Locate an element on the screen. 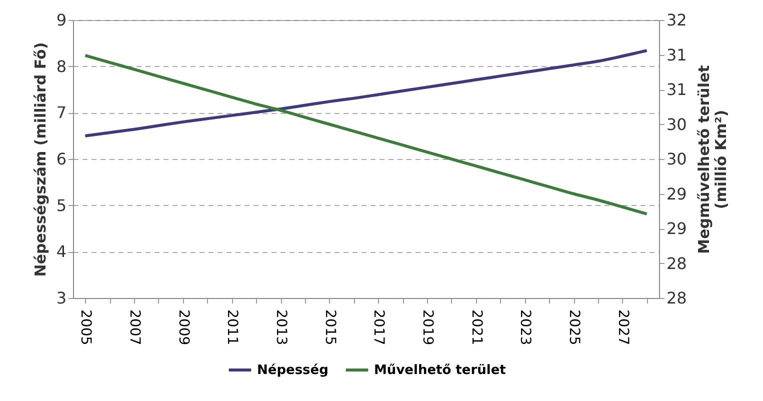  x-tick-label: 2015 is located at coordinates (330, 328).